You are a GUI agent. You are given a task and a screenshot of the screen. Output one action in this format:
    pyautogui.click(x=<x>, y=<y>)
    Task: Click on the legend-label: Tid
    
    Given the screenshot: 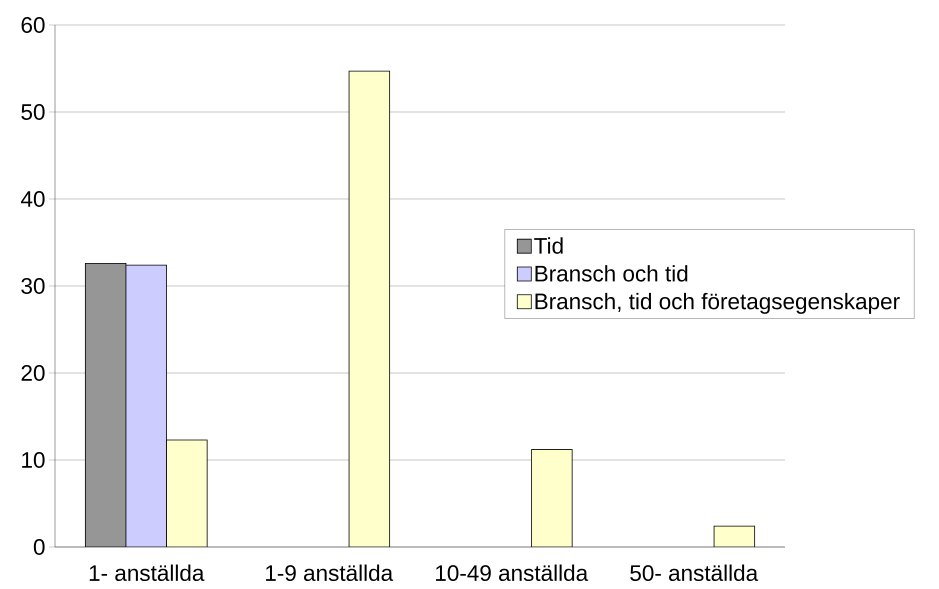 What is the action you would take?
    pyautogui.click(x=548, y=245)
    